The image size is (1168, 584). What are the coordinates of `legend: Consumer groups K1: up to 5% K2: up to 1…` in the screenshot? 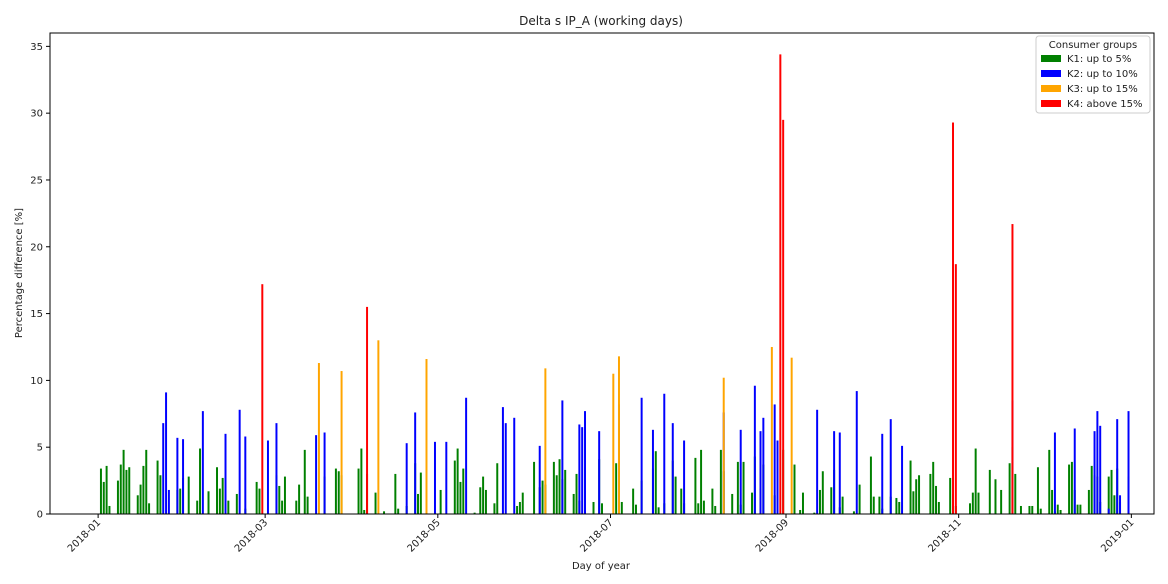 It's located at (1093, 74).